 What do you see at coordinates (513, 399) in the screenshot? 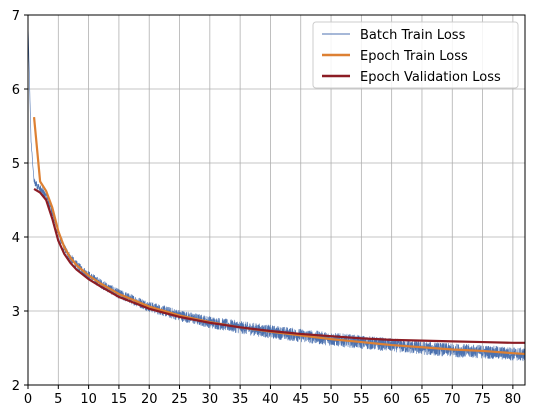
I see `x-tick-label-80: 80` at bounding box center [513, 399].